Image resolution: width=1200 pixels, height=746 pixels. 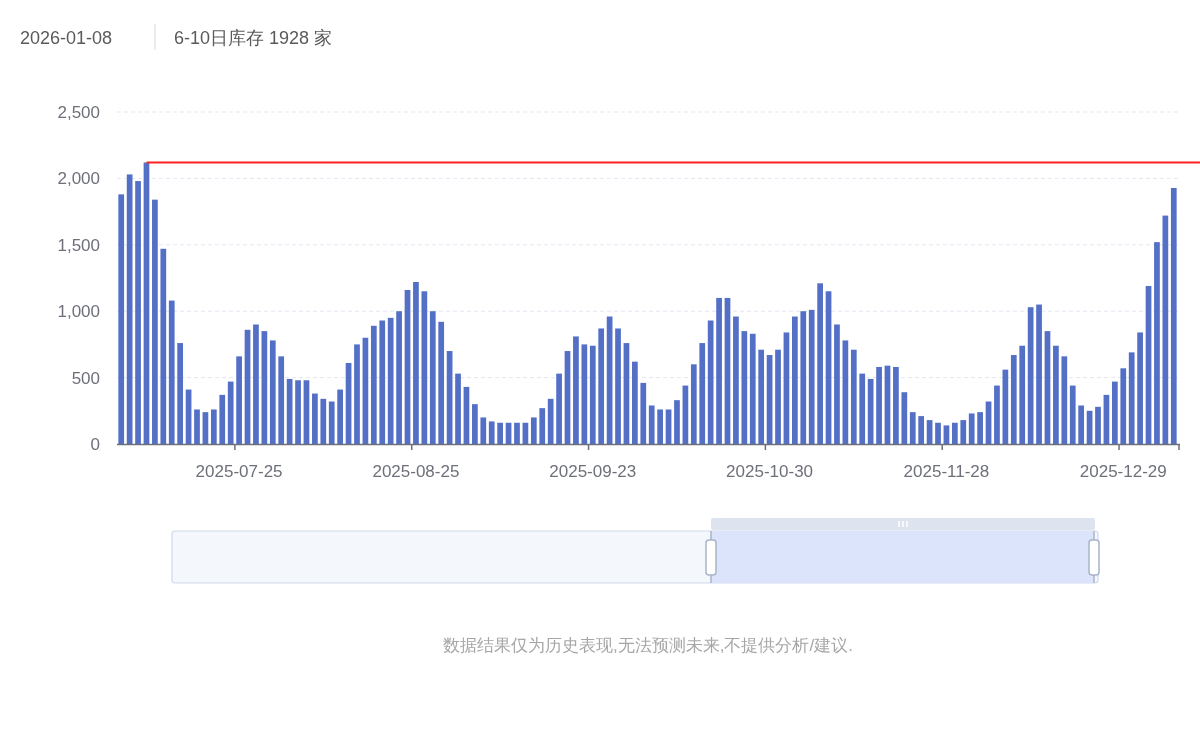 What do you see at coordinates (239, 471) in the screenshot?
I see `xtick-label: 2025-07-25` at bounding box center [239, 471].